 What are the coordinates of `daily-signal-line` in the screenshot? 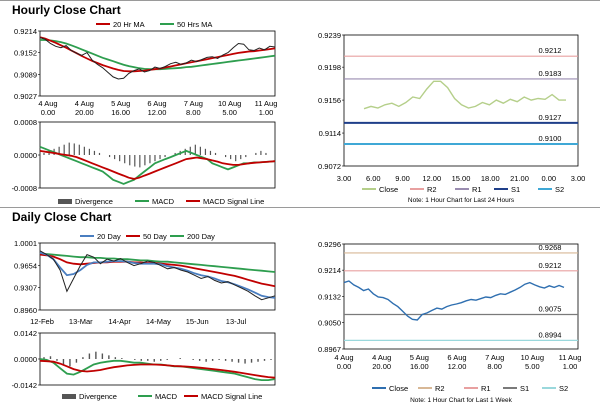 It's located at (157, 369).